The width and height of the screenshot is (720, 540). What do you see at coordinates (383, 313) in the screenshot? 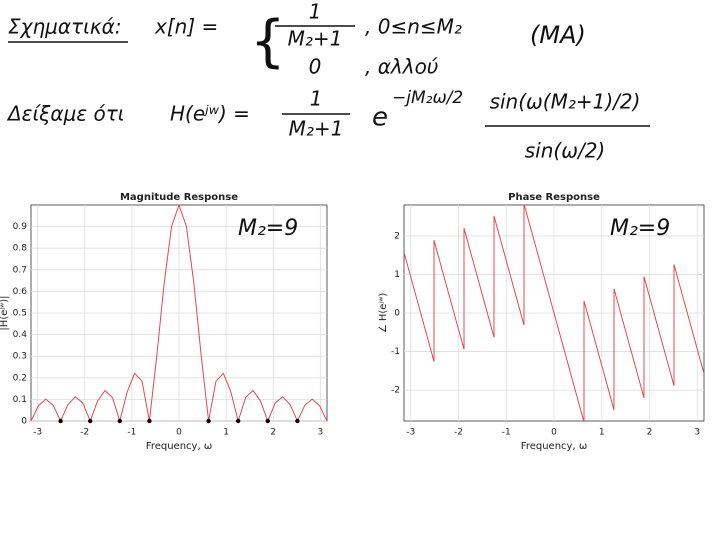
I see `y-axis-label: ∠ H(eʲʷ)` at bounding box center [383, 313].